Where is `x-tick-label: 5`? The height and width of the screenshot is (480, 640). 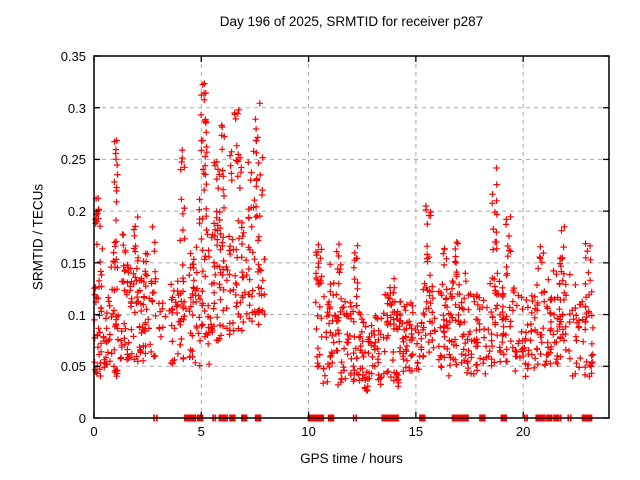 x-tick-label: 5 is located at coordinates (201, 431).